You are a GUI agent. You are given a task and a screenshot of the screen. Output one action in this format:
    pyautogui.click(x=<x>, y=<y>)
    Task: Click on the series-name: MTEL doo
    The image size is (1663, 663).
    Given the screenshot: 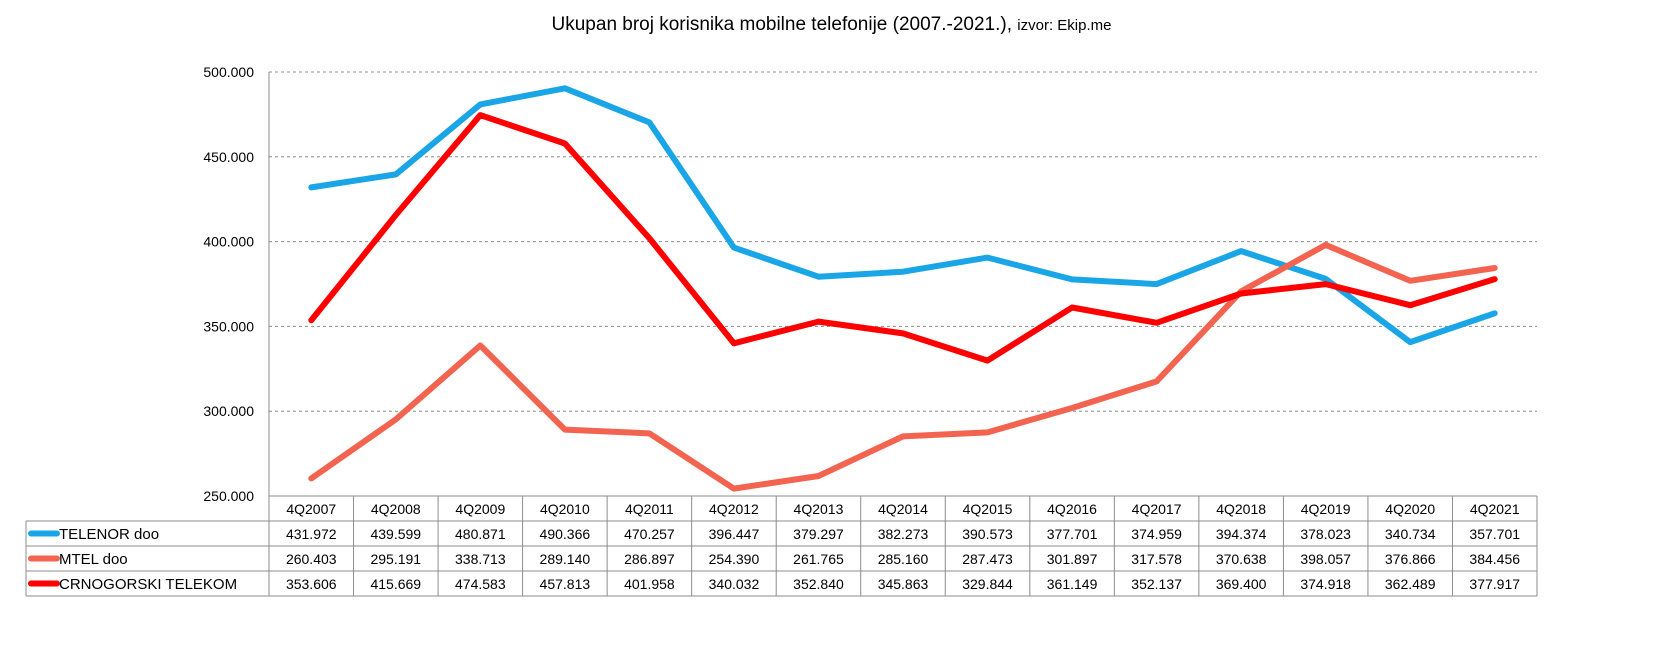 What is the action you would take?
    pyautogui.click(x=93, y=559)
    